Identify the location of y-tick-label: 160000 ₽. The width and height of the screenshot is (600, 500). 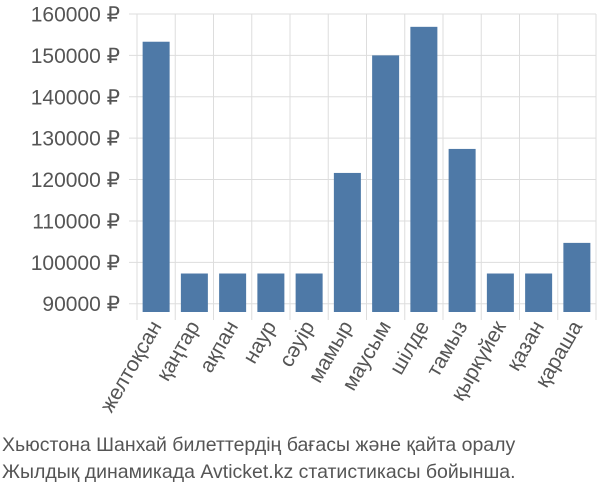
(75, 15).